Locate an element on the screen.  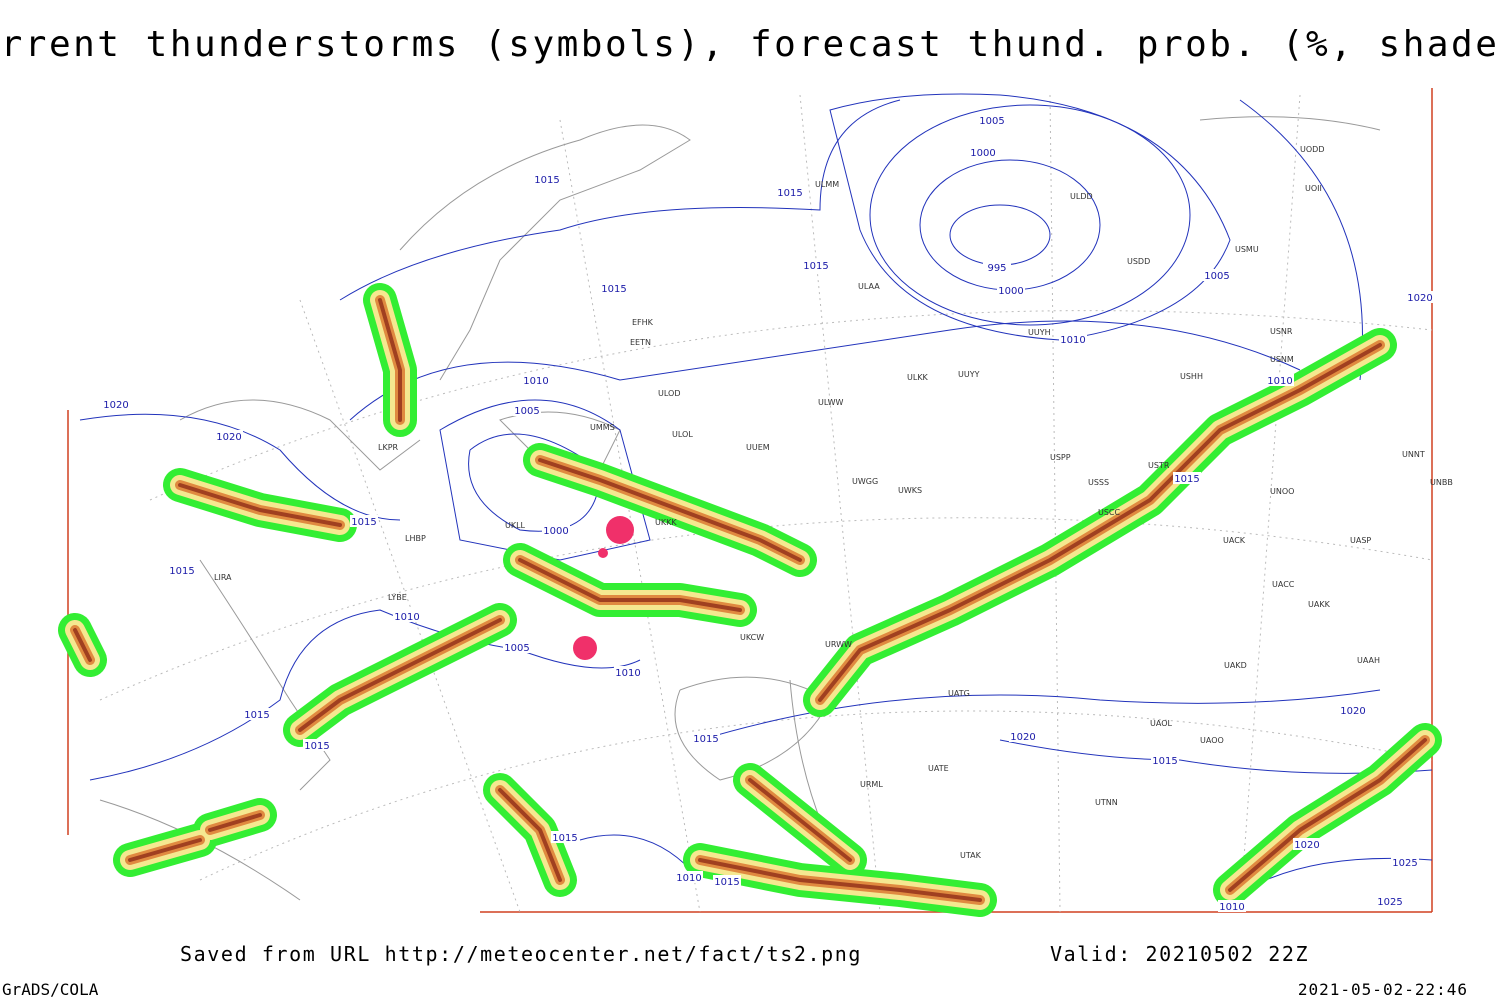
station-code: UATE is located at coordinates (938, 768).